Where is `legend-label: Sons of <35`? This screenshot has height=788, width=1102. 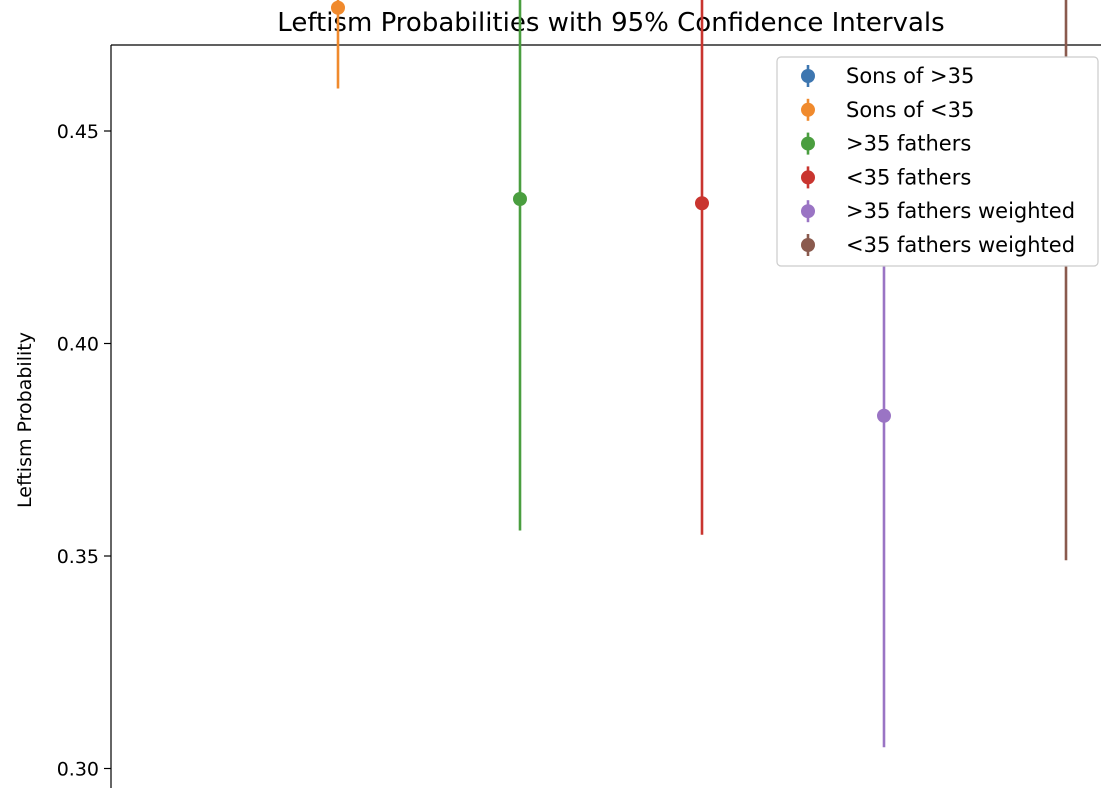
legend-label: Sons of <35 is located at coordinates (910, 110).